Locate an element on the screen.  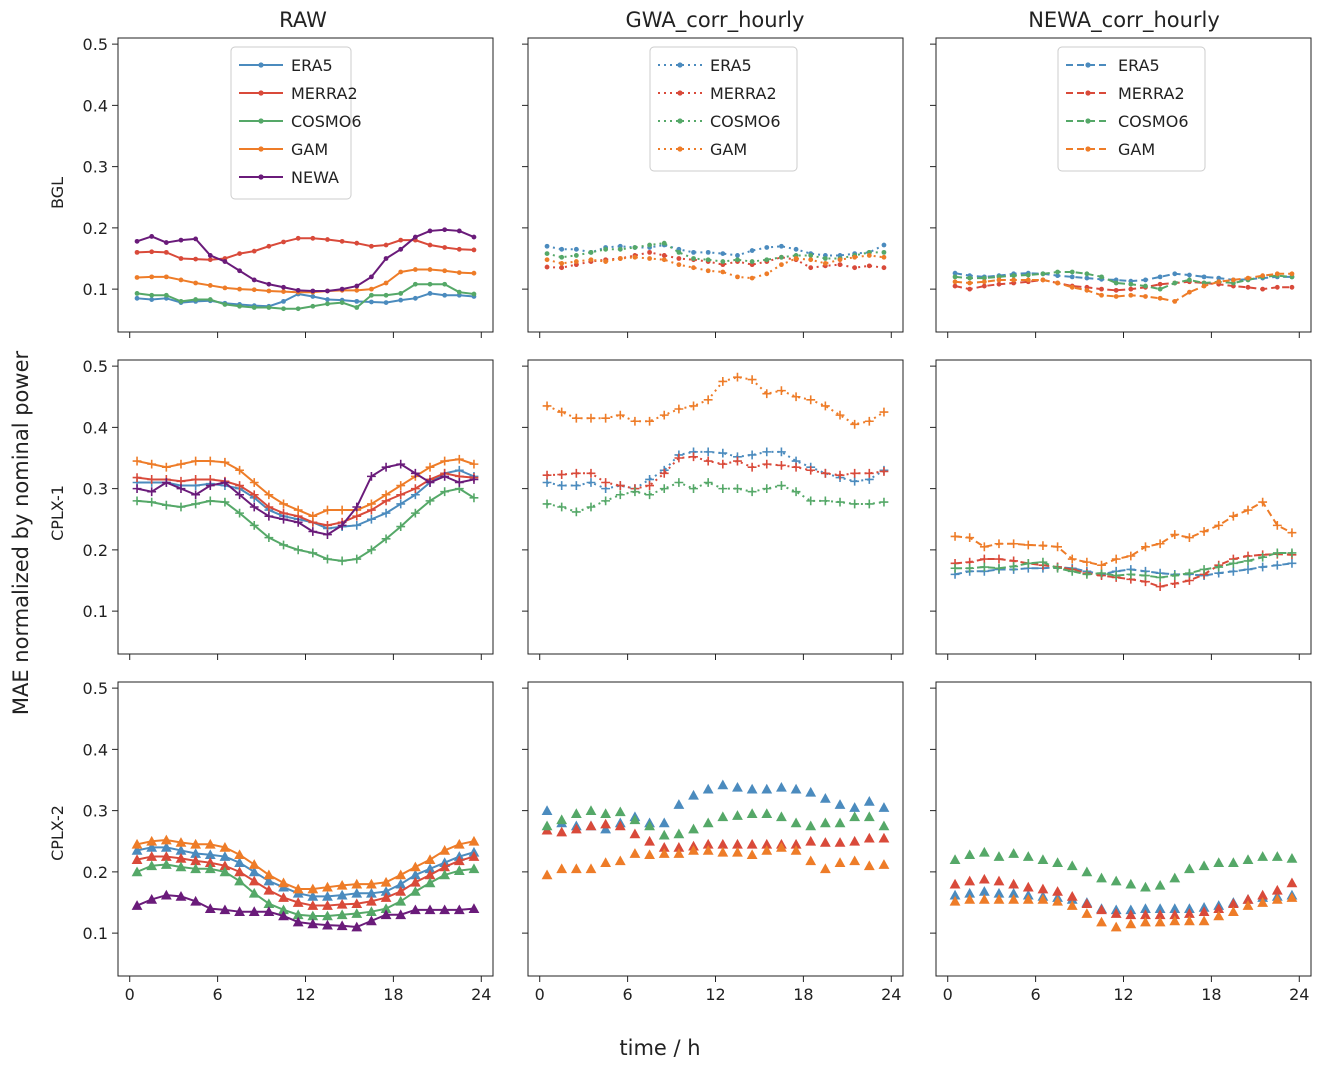
y-tick-label-1: 0.2 is located at coordinates (95, 228).